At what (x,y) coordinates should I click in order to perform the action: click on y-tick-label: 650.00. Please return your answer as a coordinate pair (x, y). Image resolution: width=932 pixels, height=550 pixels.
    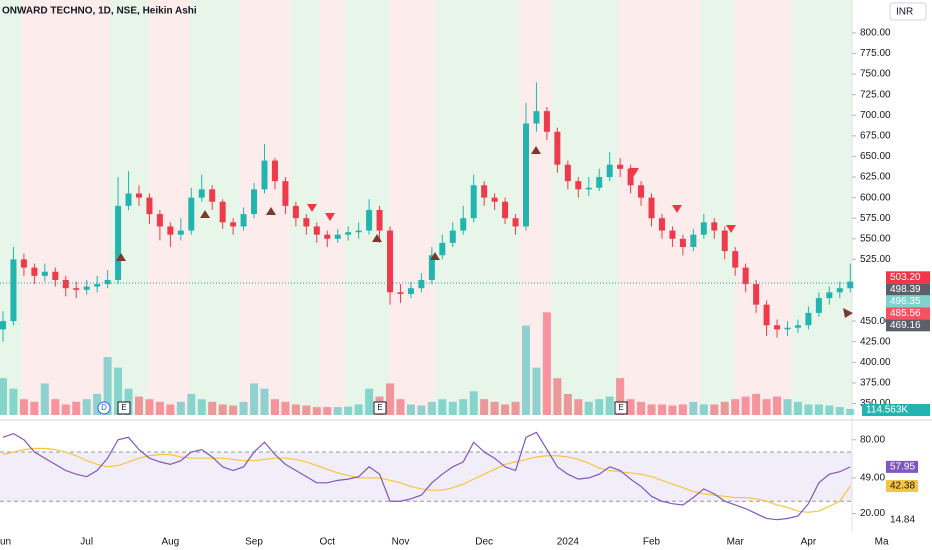
    Looking at the image, I should click on (875, 156).